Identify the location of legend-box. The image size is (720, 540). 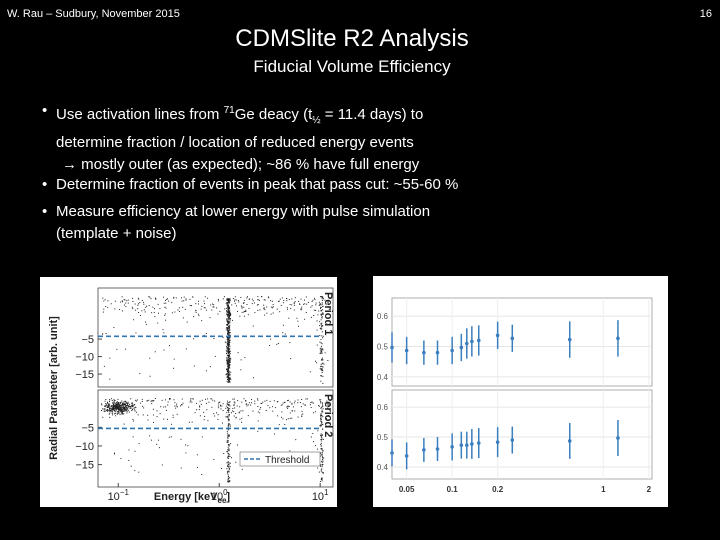
(280, 459).